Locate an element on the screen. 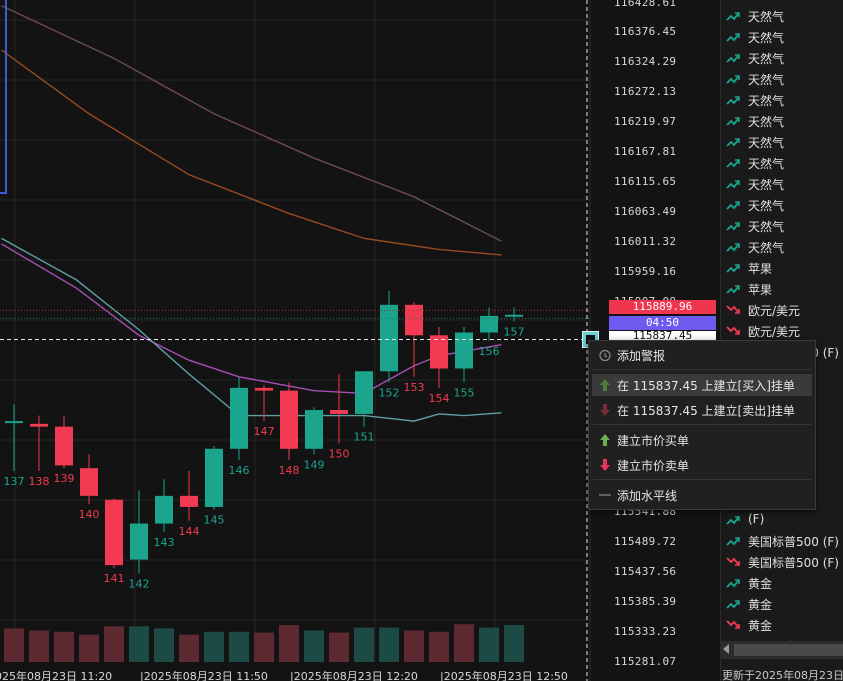 This screenshot has height=681, width=843. candle-index-label: 154 is located at coordinates (439, 398).